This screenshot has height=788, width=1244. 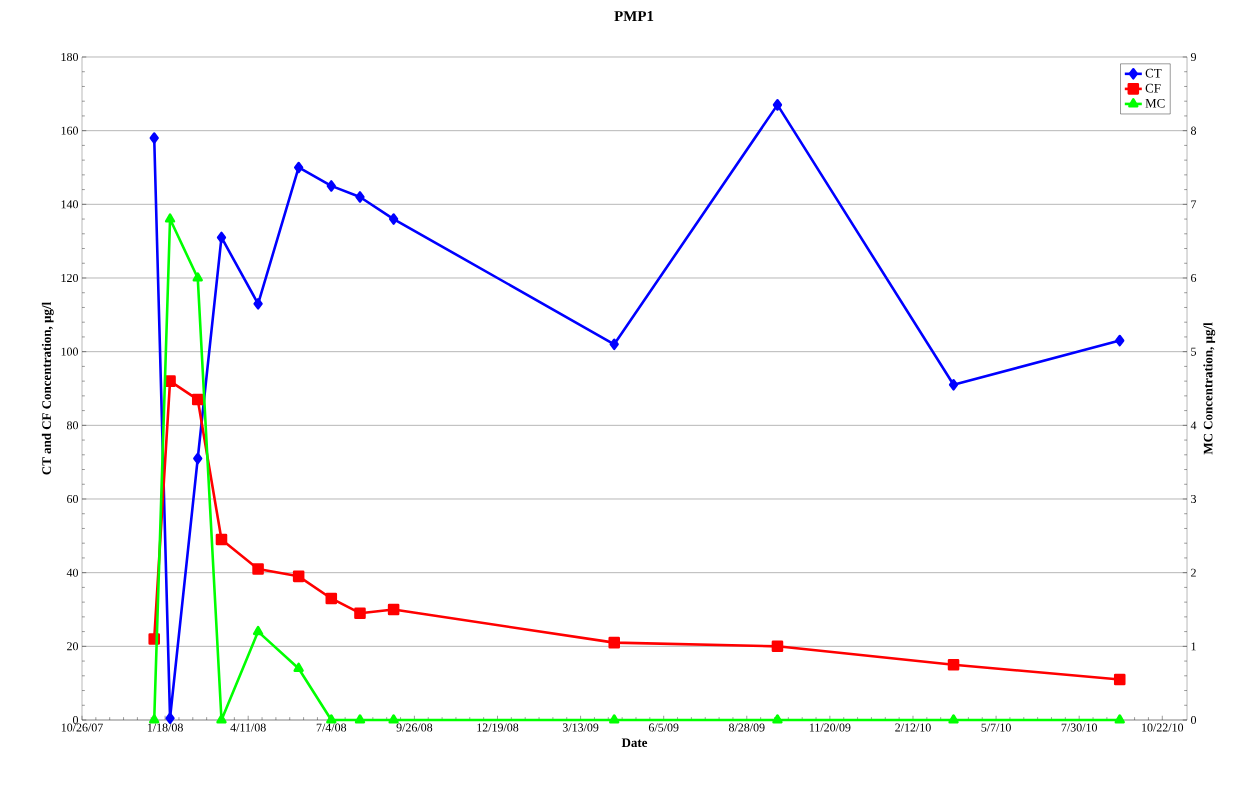 I want to click on y-tick-label: 40, so click(x=72, y=572).